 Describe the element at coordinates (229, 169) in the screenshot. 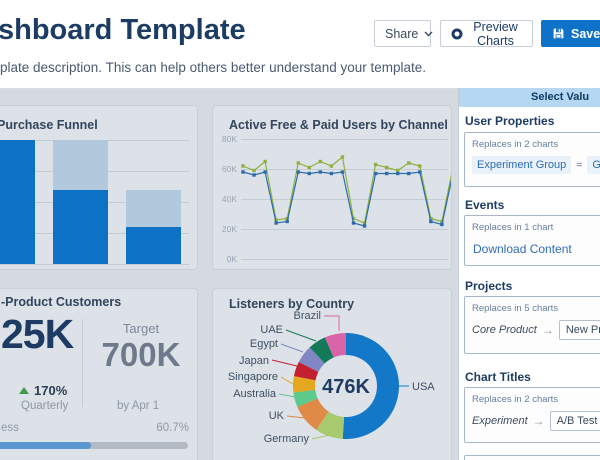

I see `y-axis-tick: 60K` at that location.